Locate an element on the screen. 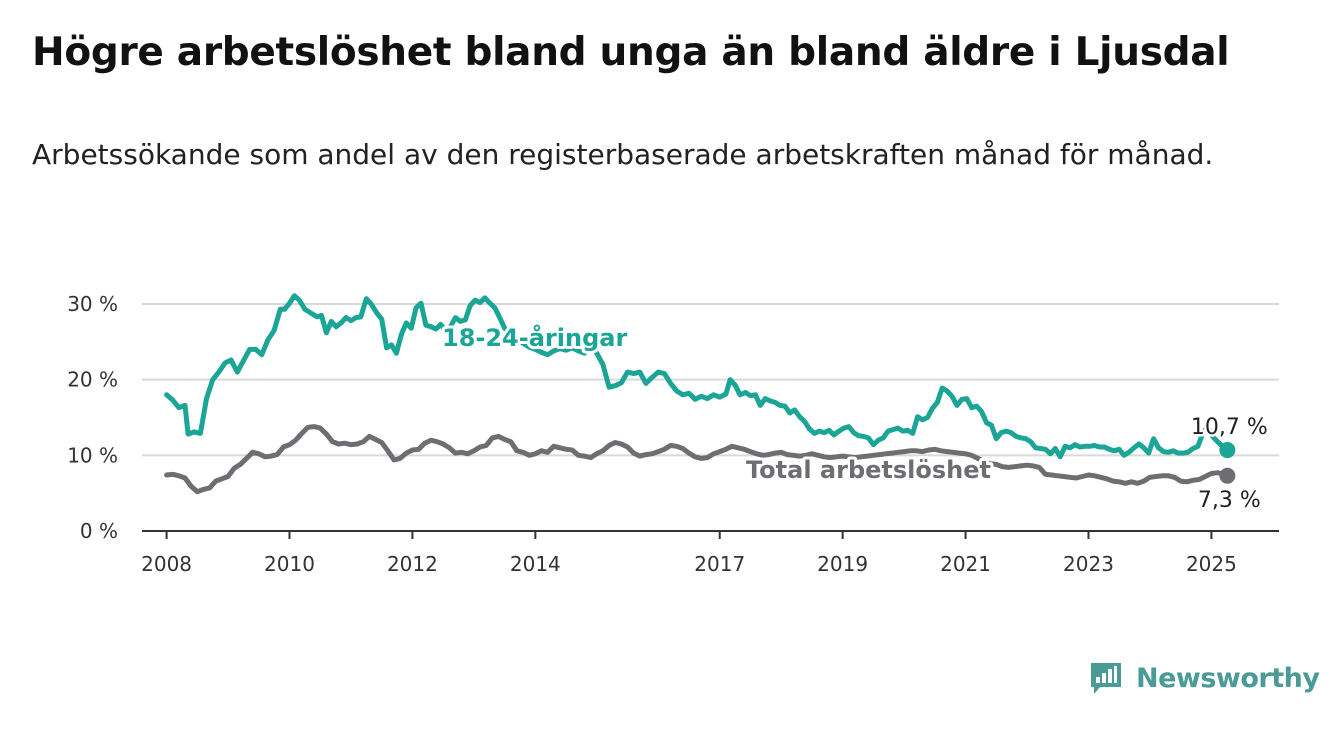 This screenshot has width=1340, height=734. x-tick-label: 2017 is located at coordinates (719, 564).